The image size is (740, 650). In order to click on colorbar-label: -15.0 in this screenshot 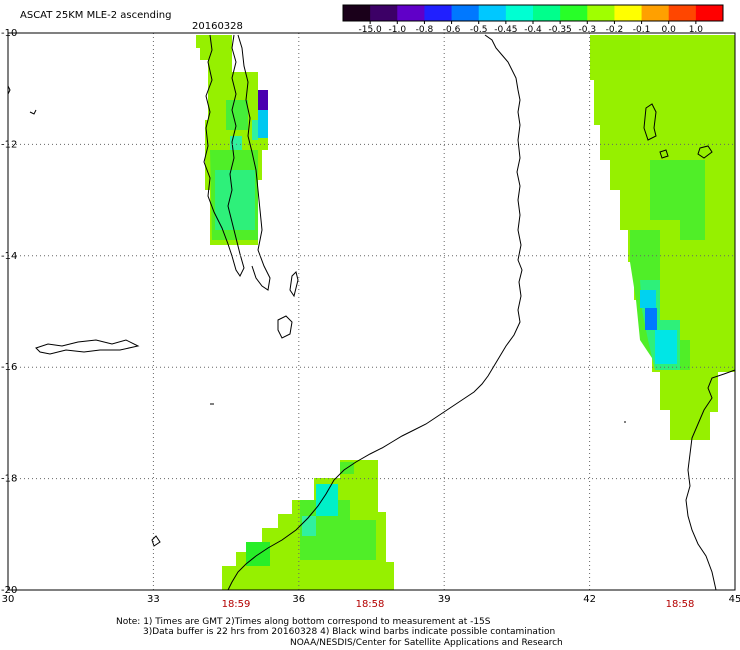, I will do `click(370, 30)`.